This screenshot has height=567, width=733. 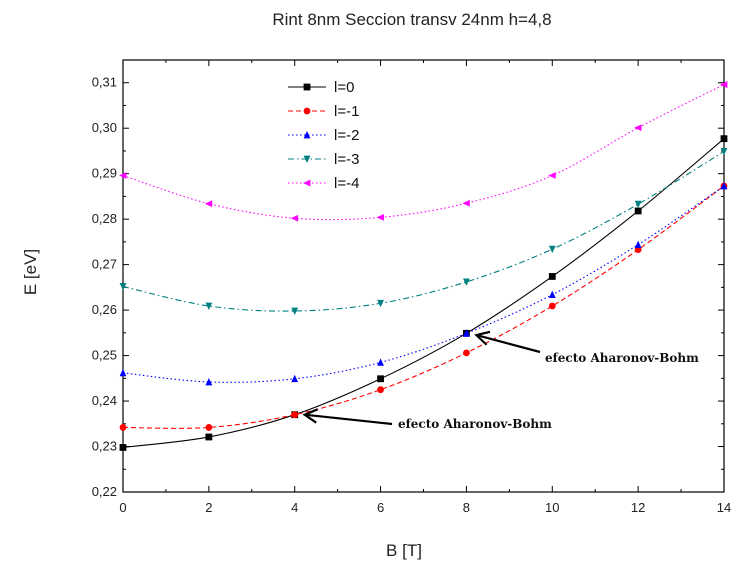 I want to click on y-tick-label: 0,24, so click(x=104, y=400).